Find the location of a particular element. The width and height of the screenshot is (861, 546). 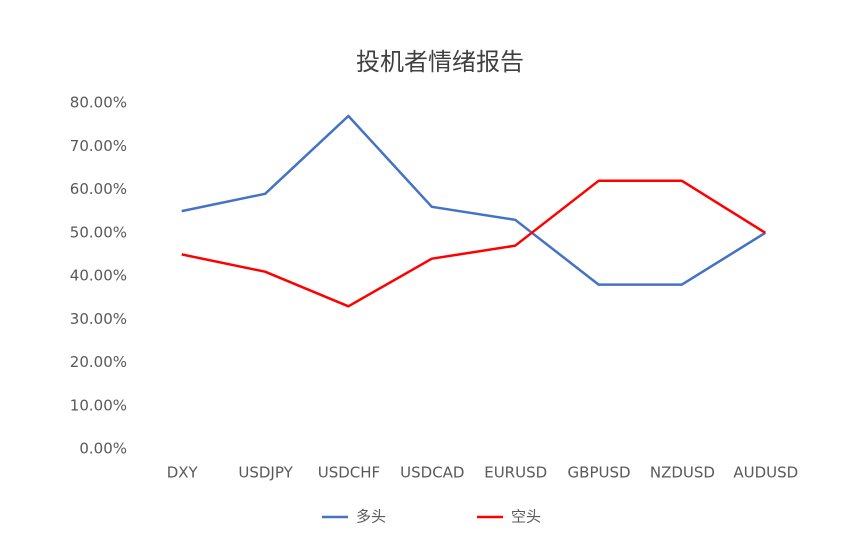

x-tick-label: NZDUSD is located at coordinates (682, 473).